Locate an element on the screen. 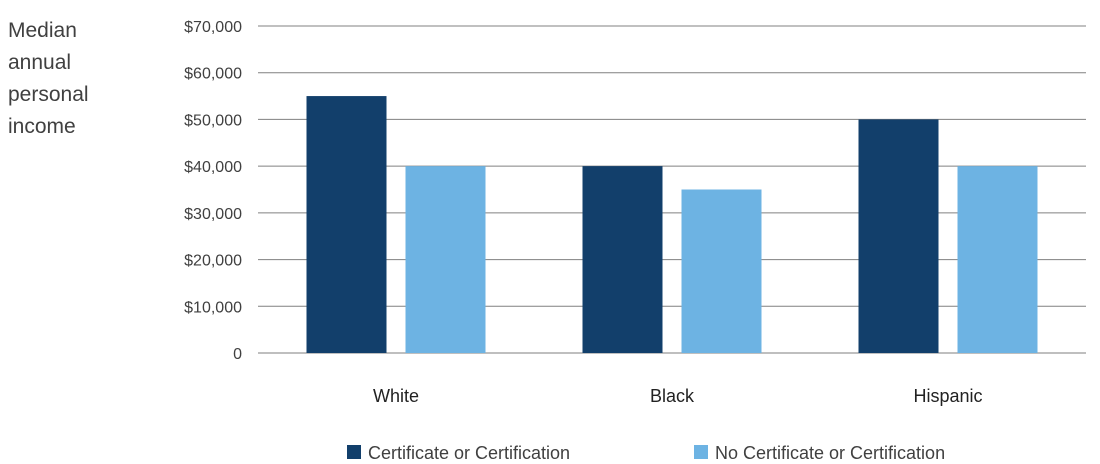  bar-white-no-certificate is located at coordinates (445, 259).